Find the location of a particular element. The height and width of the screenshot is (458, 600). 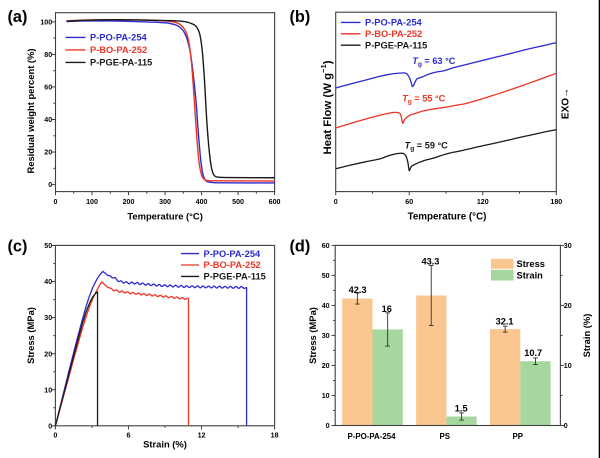

svg-text: 43.3 is located at coordinates (430, 261).